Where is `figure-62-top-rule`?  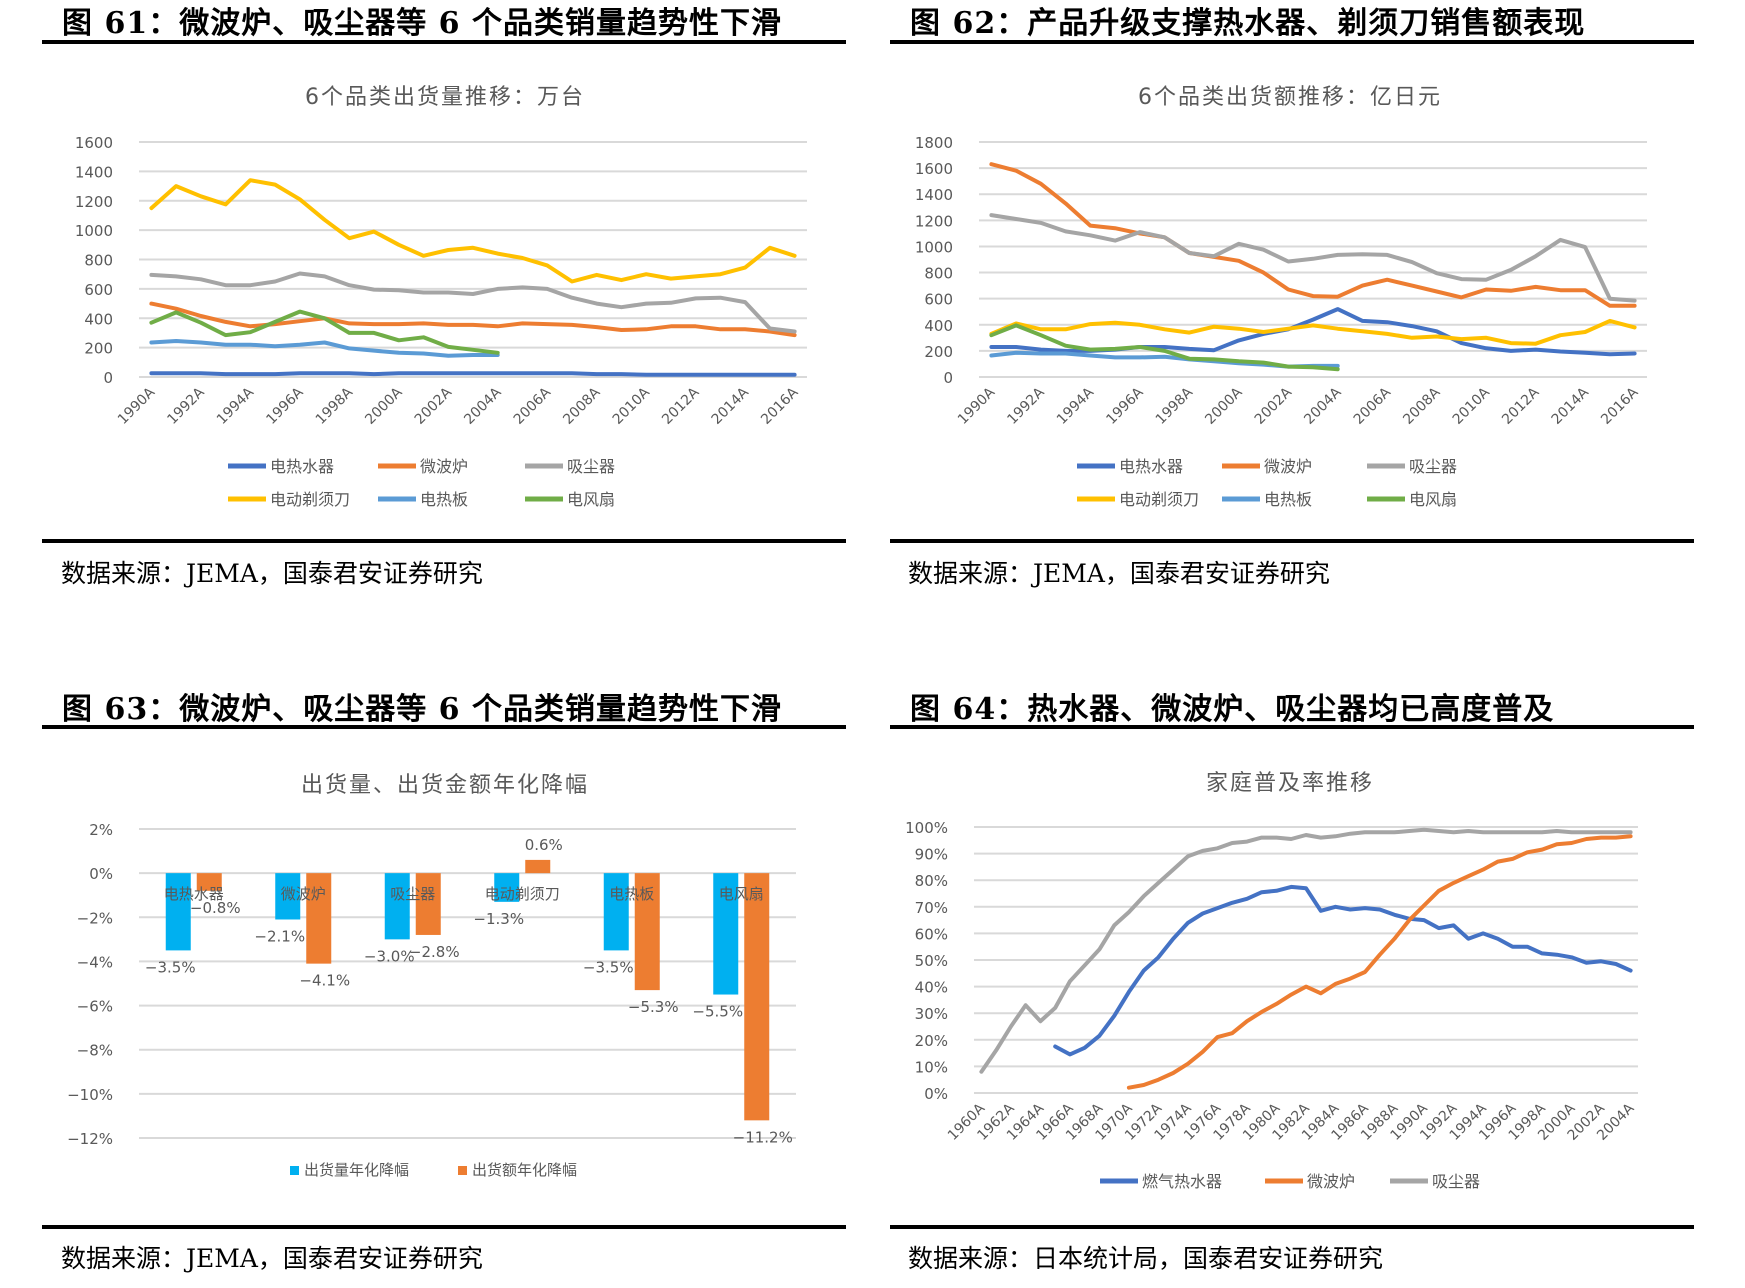
figure-62-top-rule is located at coordinates (1292, 42).